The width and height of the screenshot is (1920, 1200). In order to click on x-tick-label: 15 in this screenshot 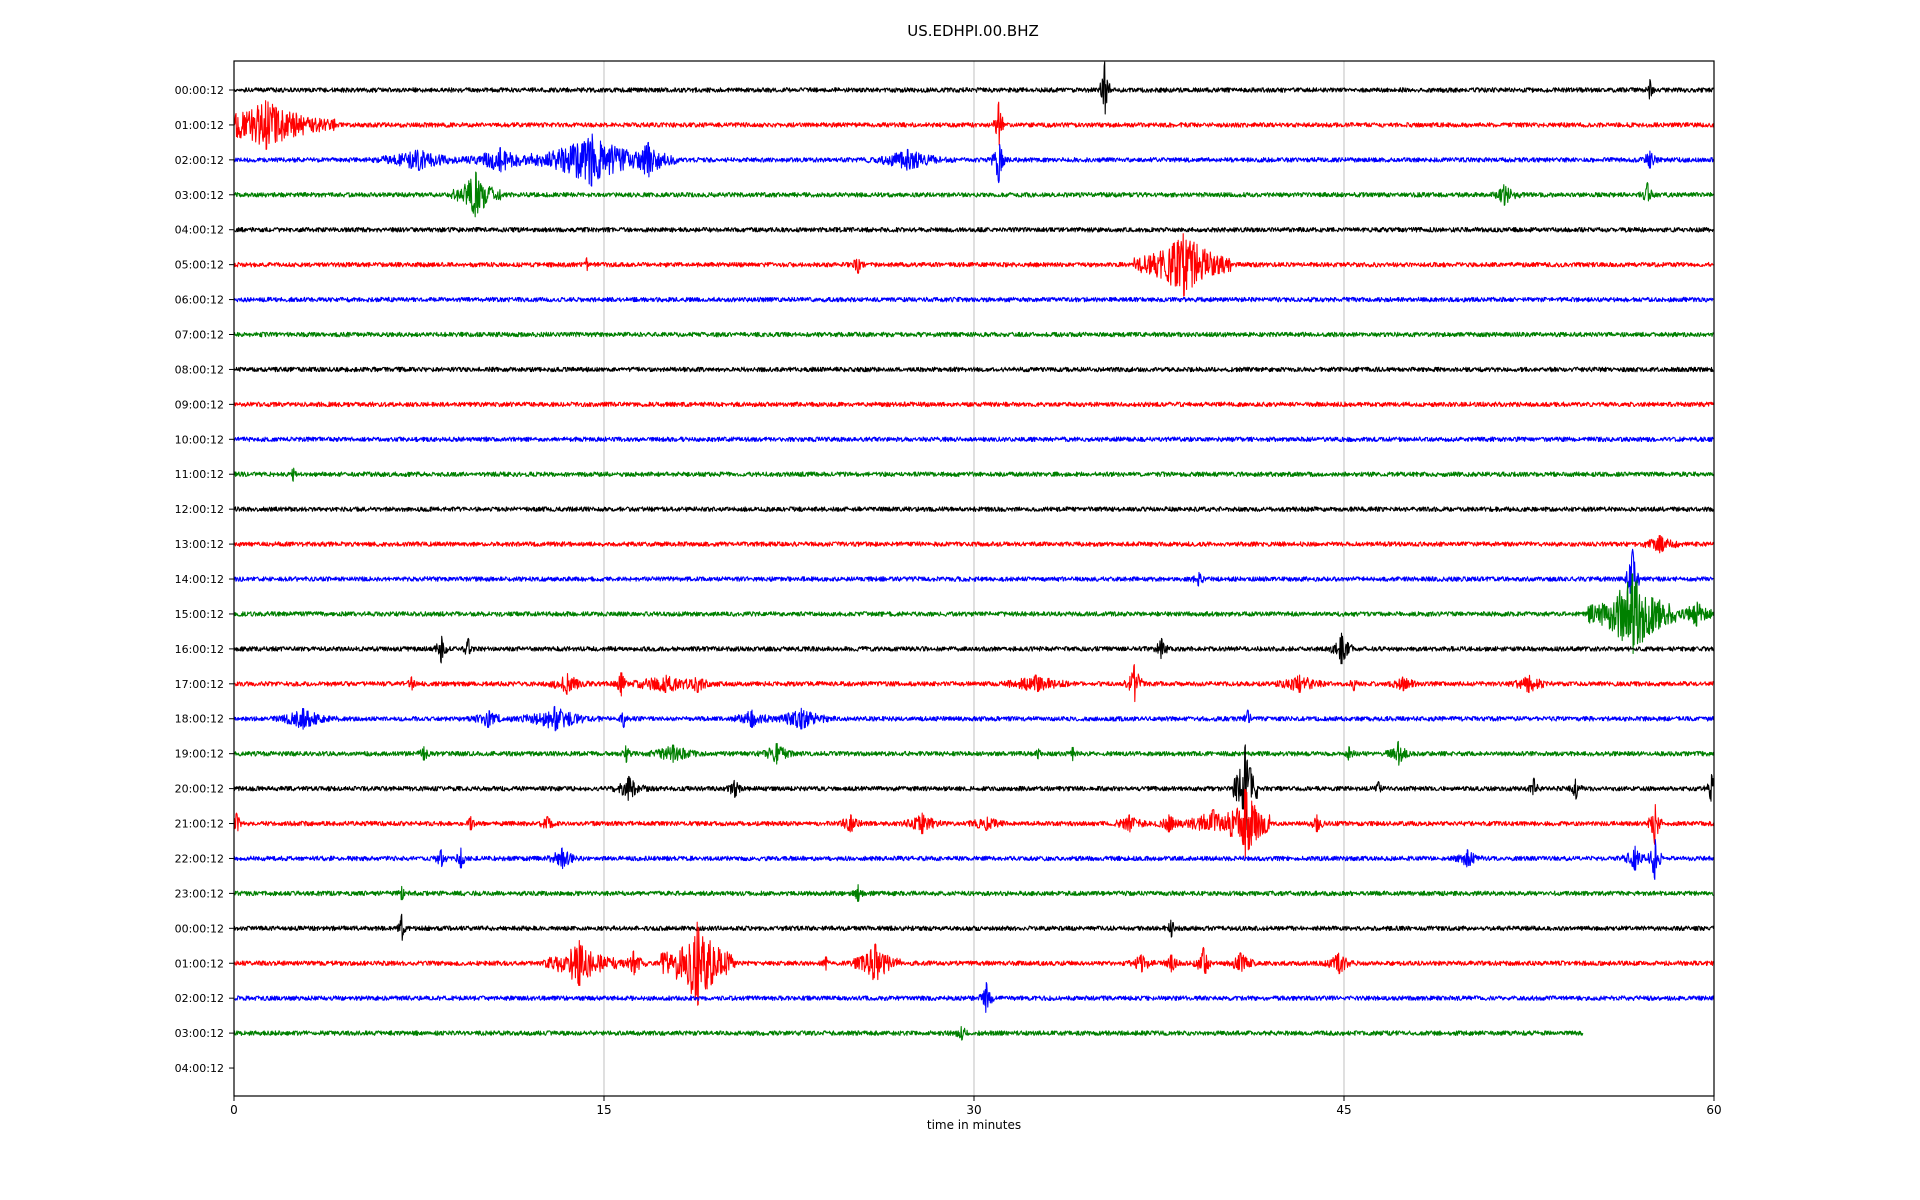, I will do `click(603, 1110)`.